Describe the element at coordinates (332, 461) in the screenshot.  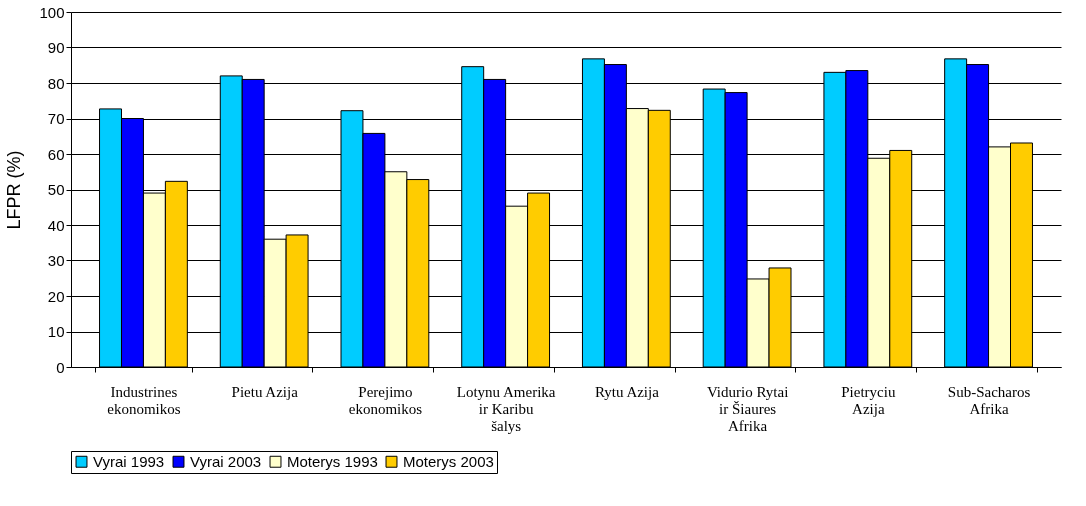
I see `legend-label: Moterys 1993` at that location.